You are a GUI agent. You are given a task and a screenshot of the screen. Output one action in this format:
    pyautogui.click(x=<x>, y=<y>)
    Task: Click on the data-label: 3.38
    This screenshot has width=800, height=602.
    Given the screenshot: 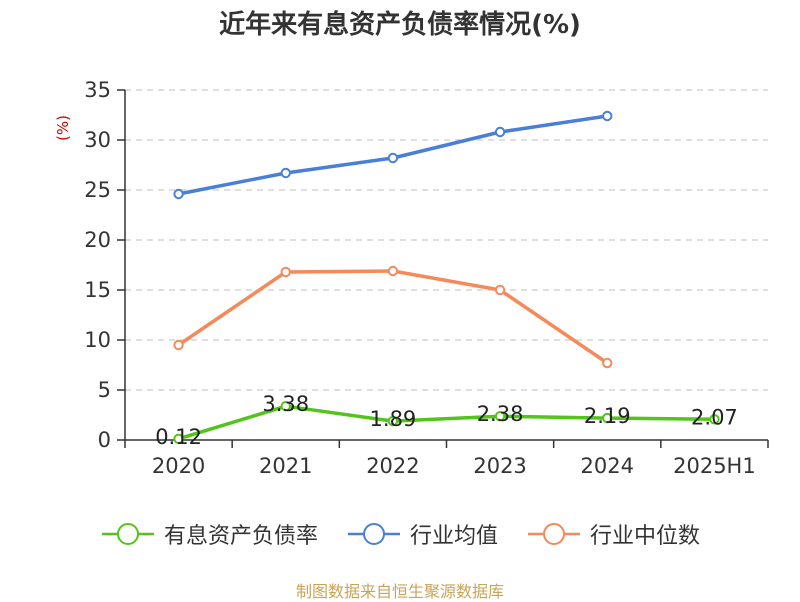 What is the action you would take?
    pyautogui.click(x=285, y=404)
    